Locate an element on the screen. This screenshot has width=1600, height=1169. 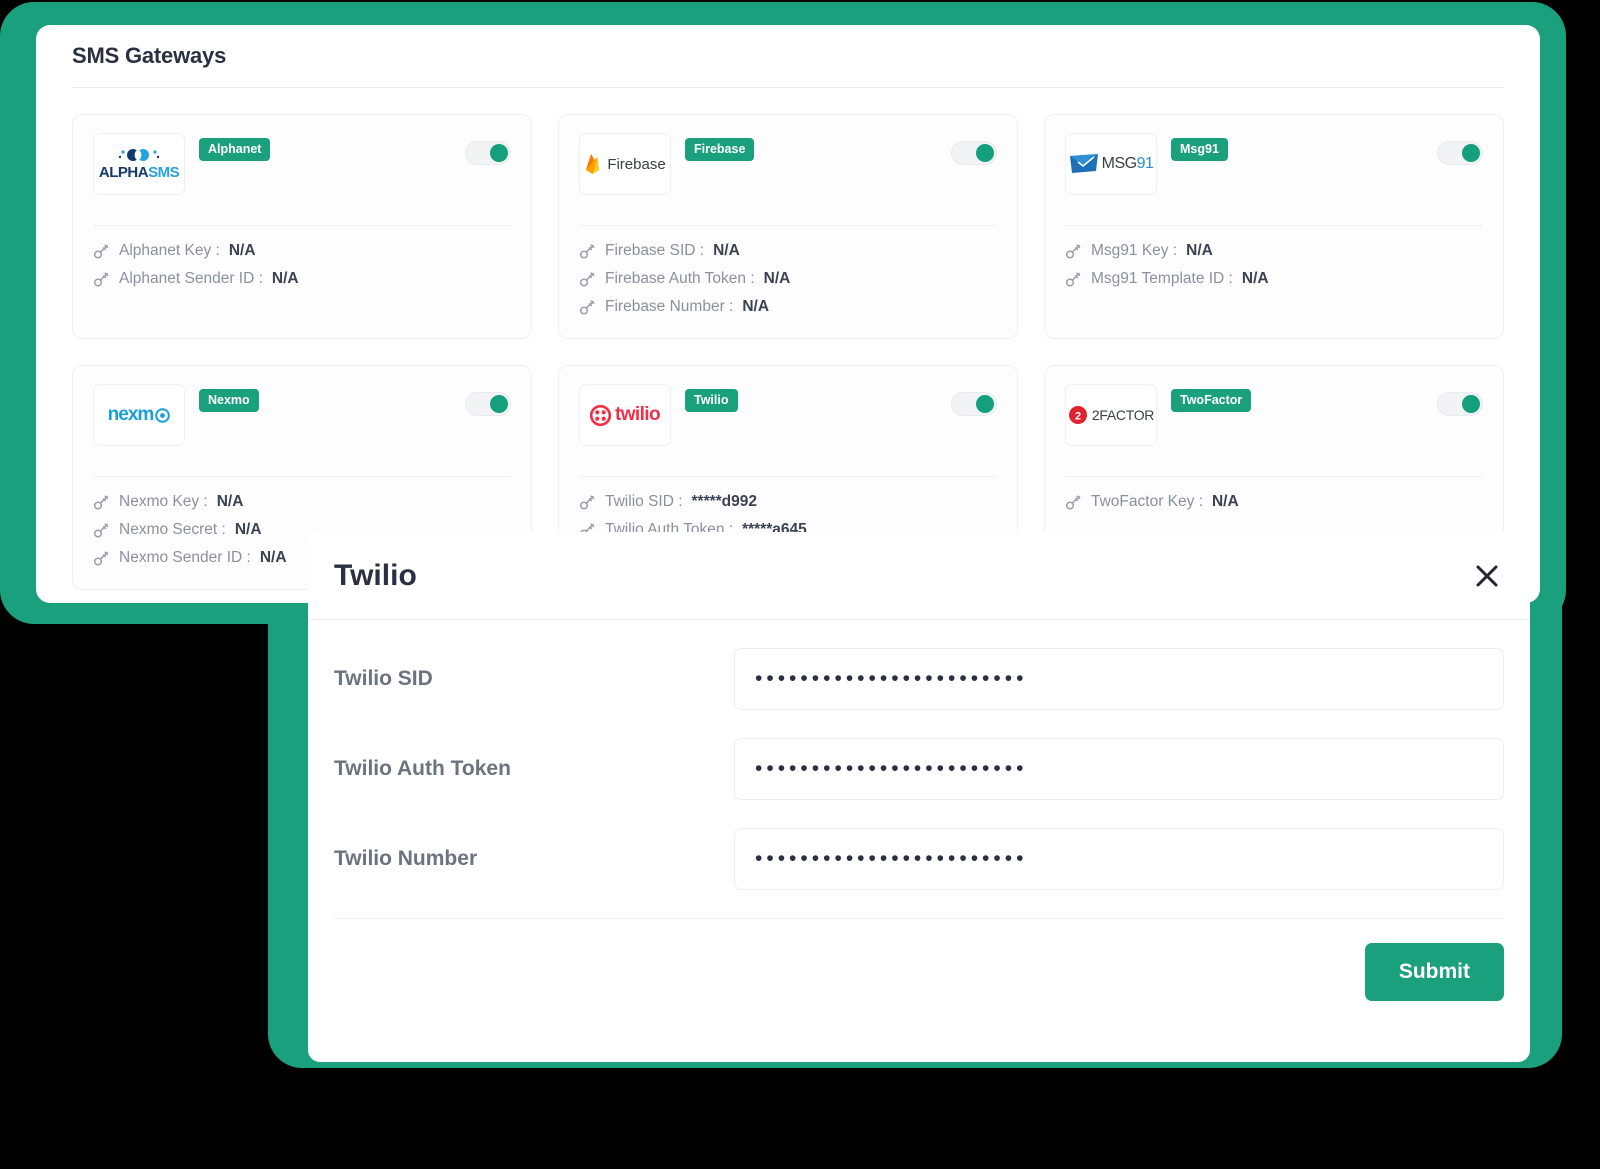
alphanet-toggle is located at coordinates (488, 153).